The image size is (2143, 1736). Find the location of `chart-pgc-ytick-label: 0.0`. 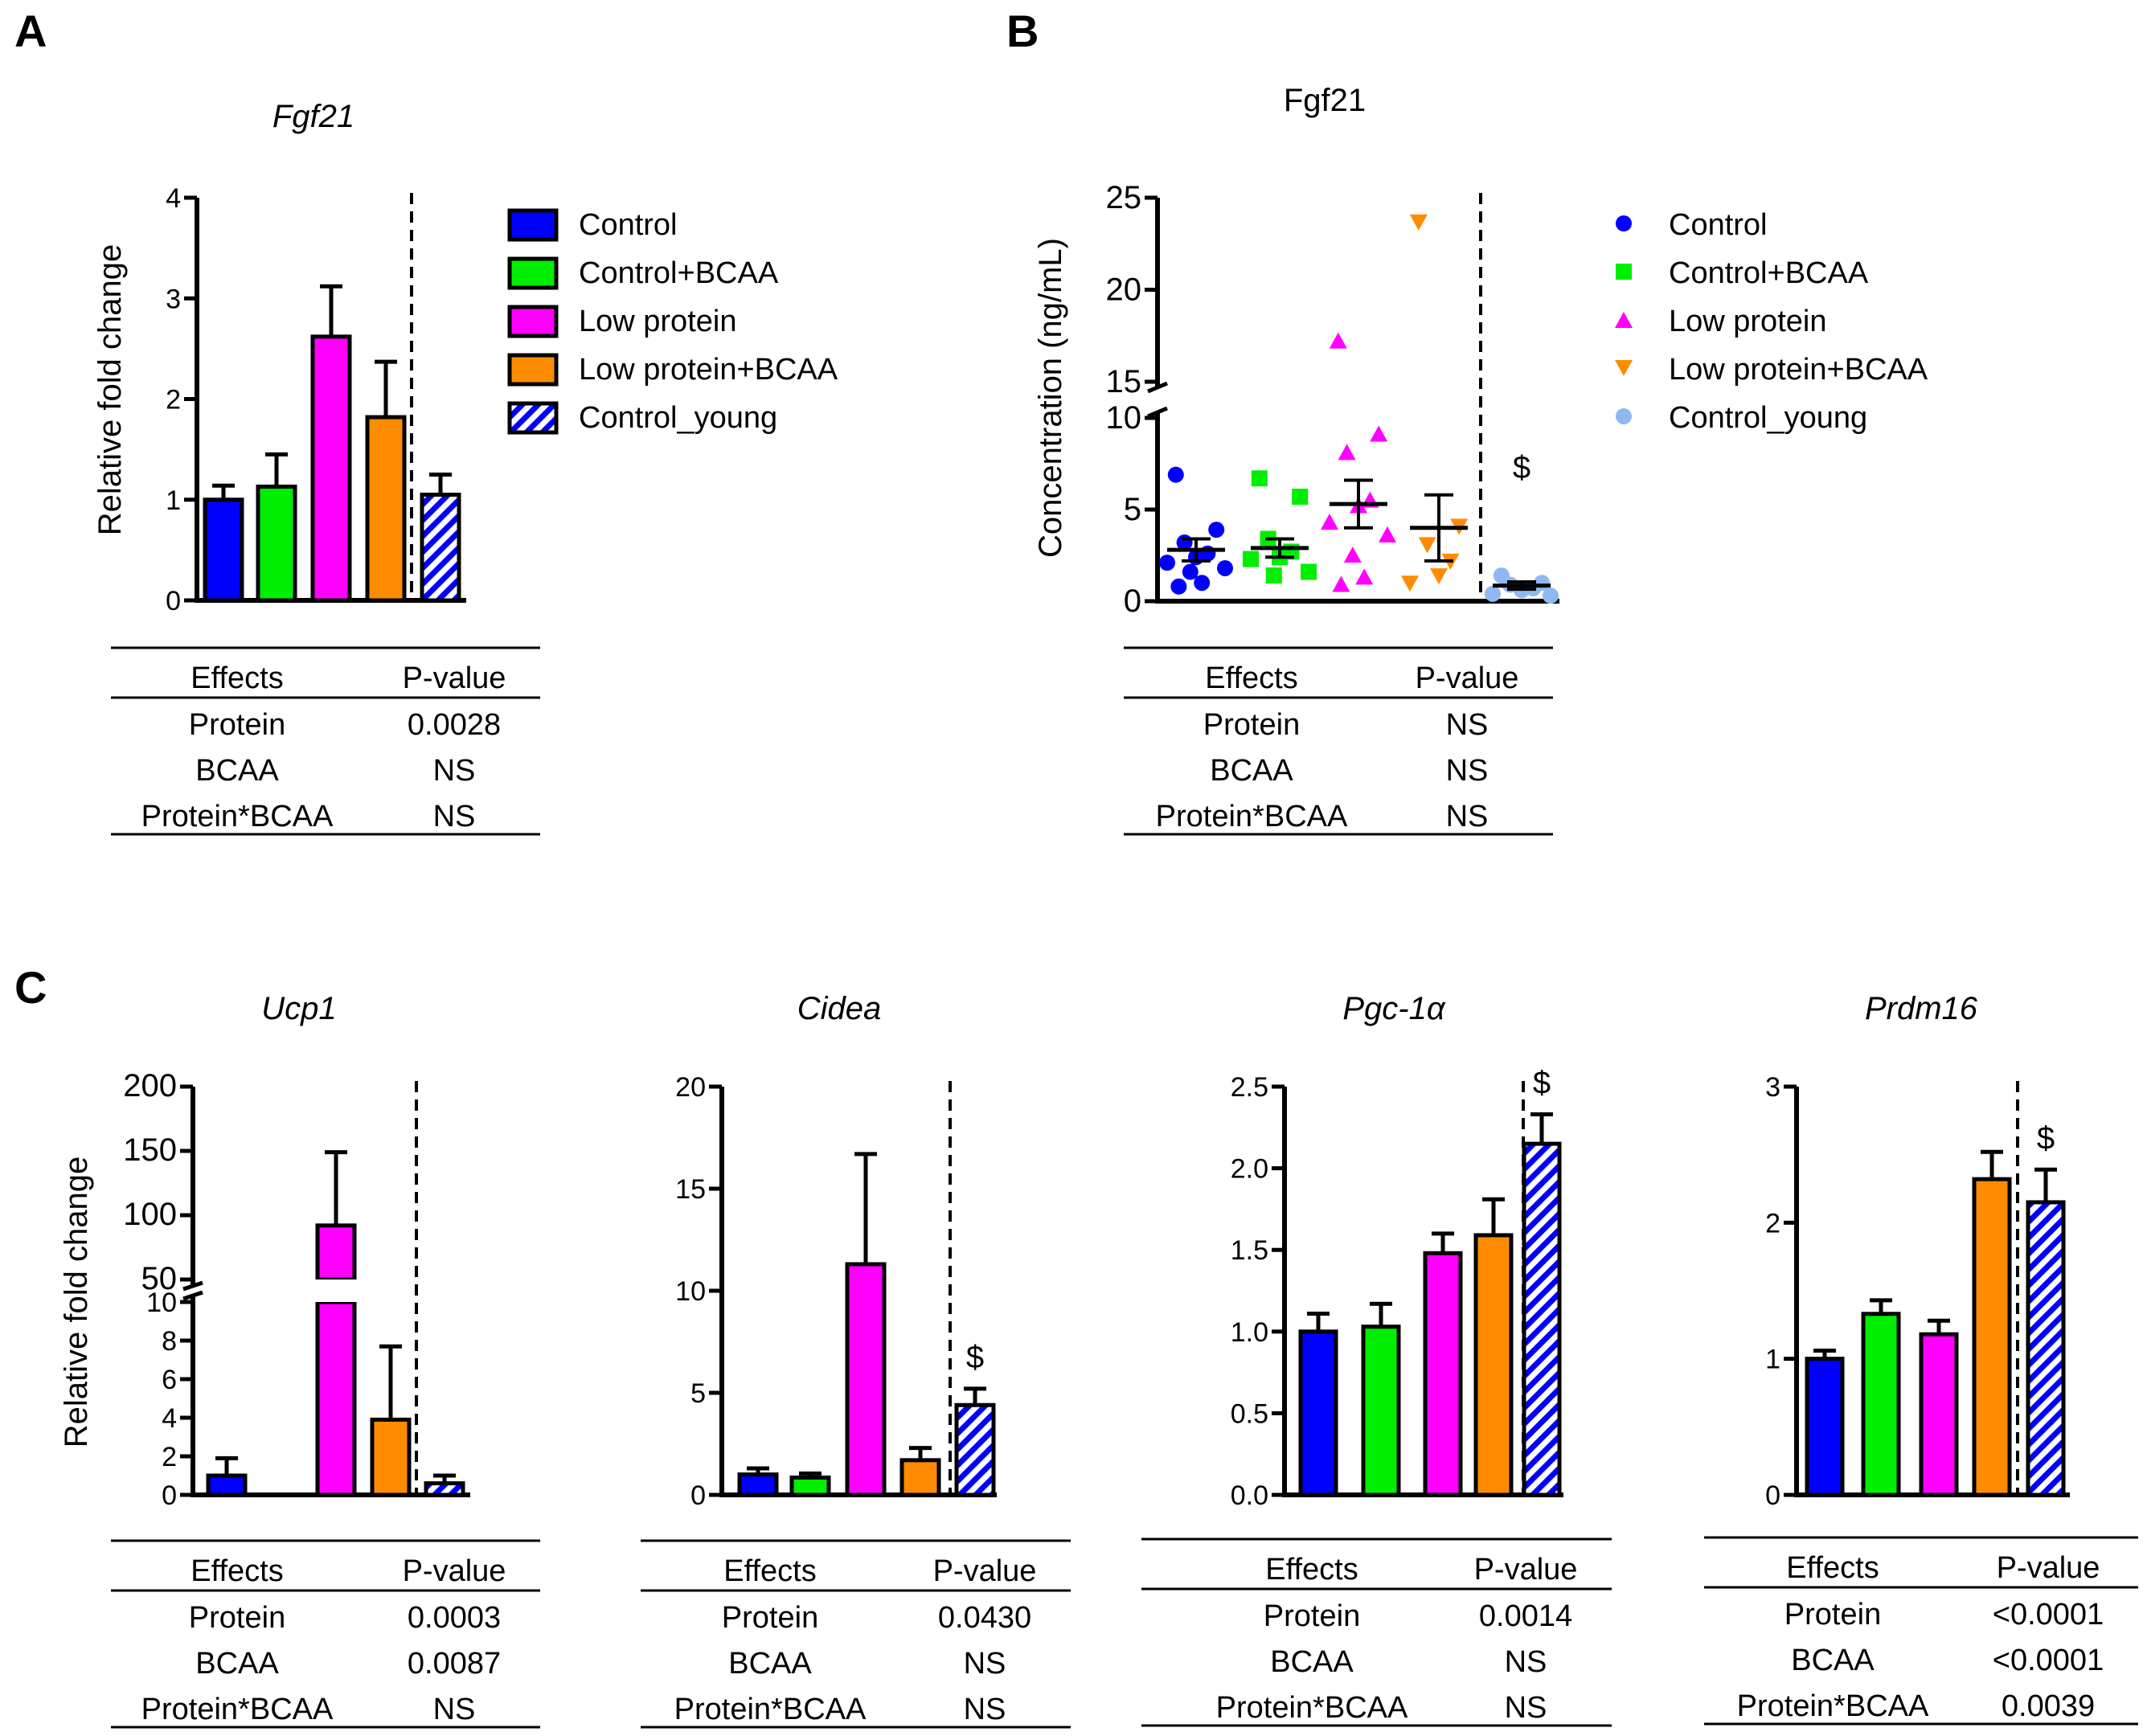

chart-pgc-ytick-label: 0.0 is located at coordinates (1249, 1495).